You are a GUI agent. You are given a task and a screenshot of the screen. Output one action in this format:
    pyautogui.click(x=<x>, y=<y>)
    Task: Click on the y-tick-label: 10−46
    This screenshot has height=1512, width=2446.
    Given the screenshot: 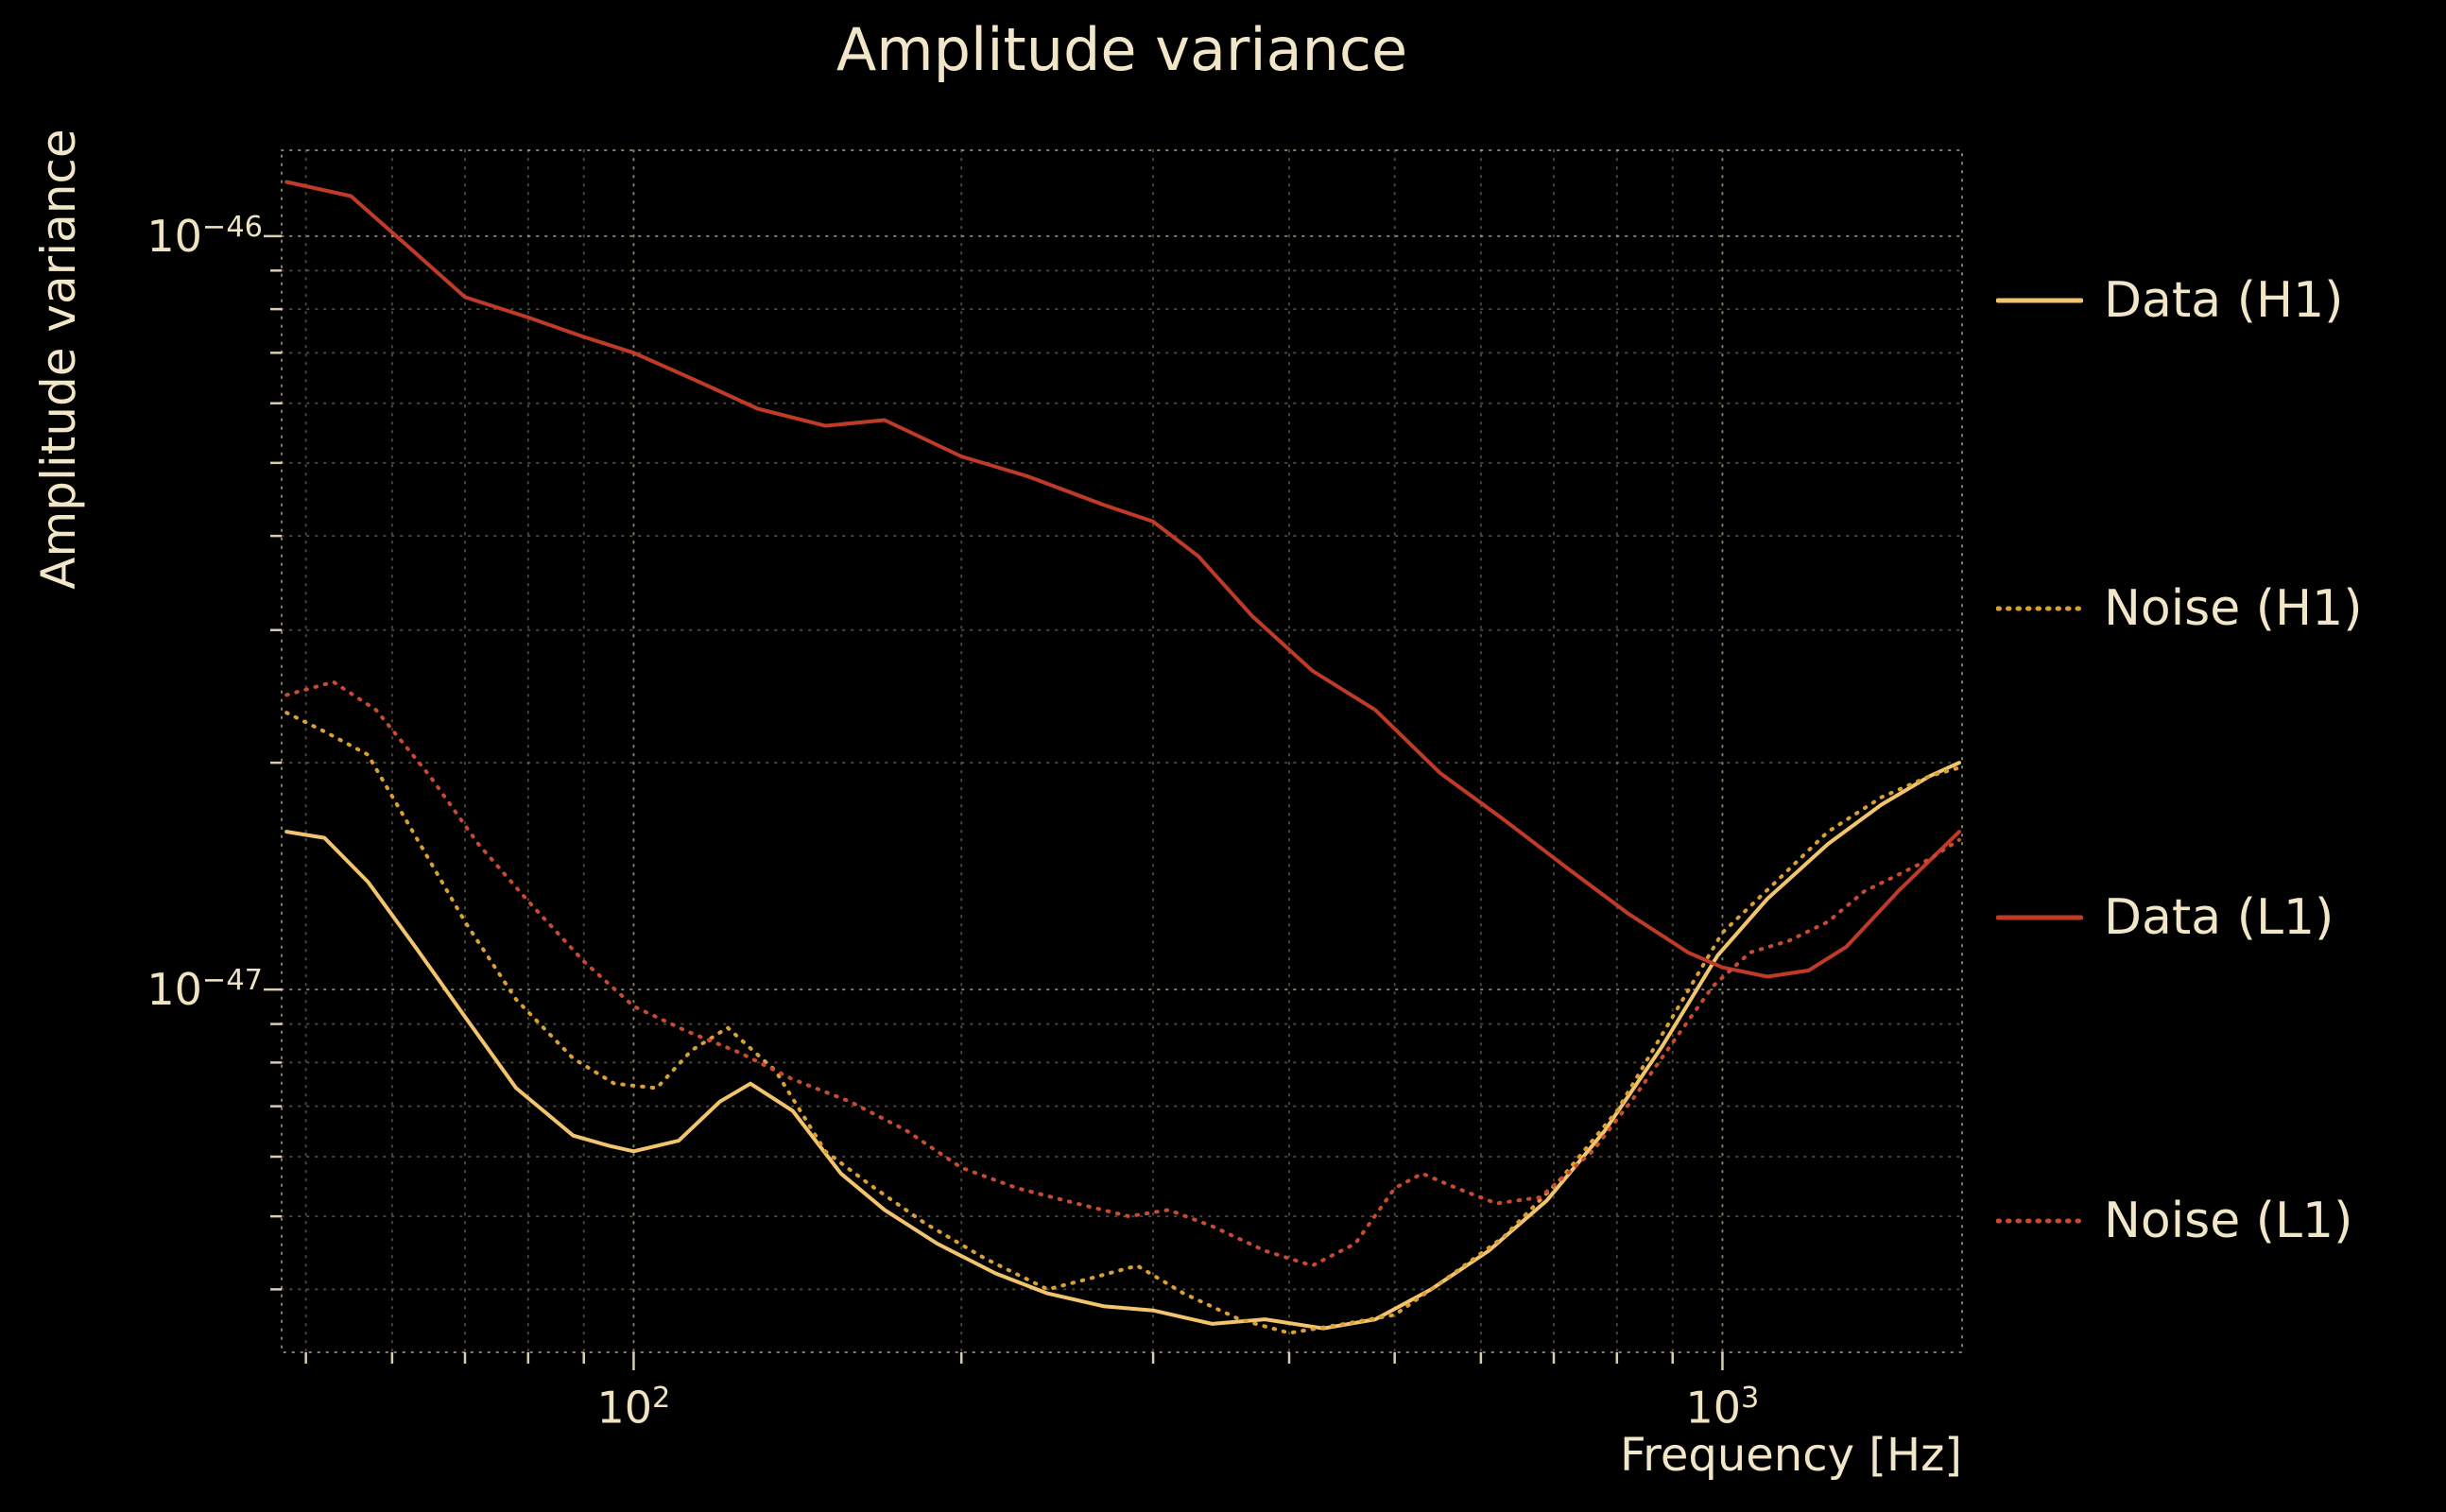 What is the action you would take?
    pyautogui.click(x=205, y=236)
    